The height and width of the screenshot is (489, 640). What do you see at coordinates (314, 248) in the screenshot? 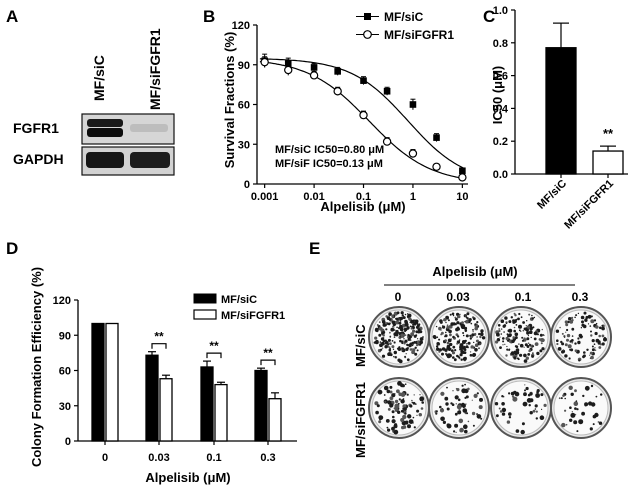
I see `panel-e-letter: E` at bounding box center [314, 248].